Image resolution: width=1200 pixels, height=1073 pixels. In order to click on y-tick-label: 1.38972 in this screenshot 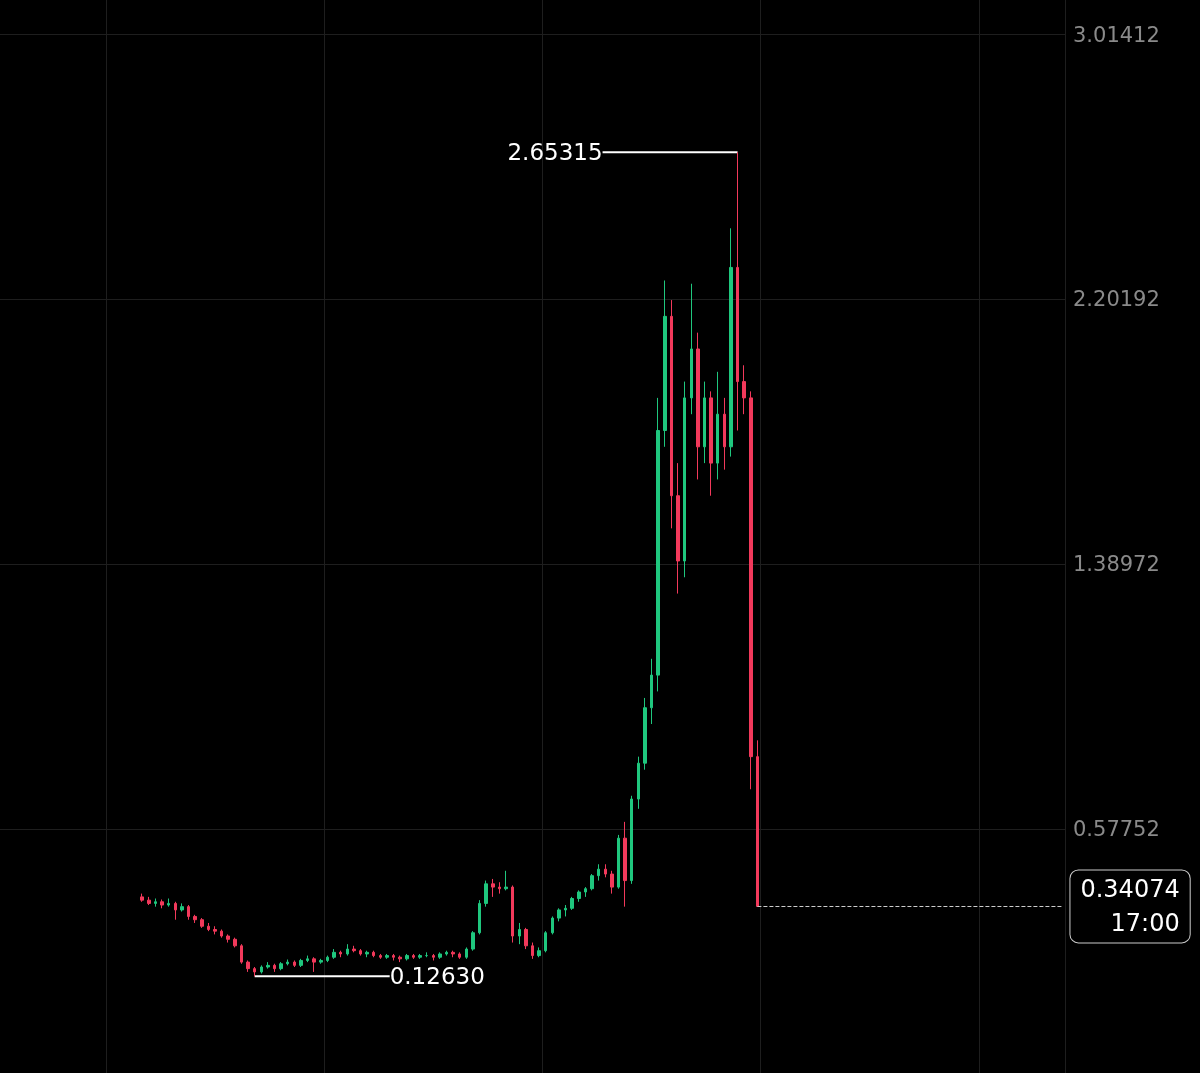, I will do `click(1116, 564)`.